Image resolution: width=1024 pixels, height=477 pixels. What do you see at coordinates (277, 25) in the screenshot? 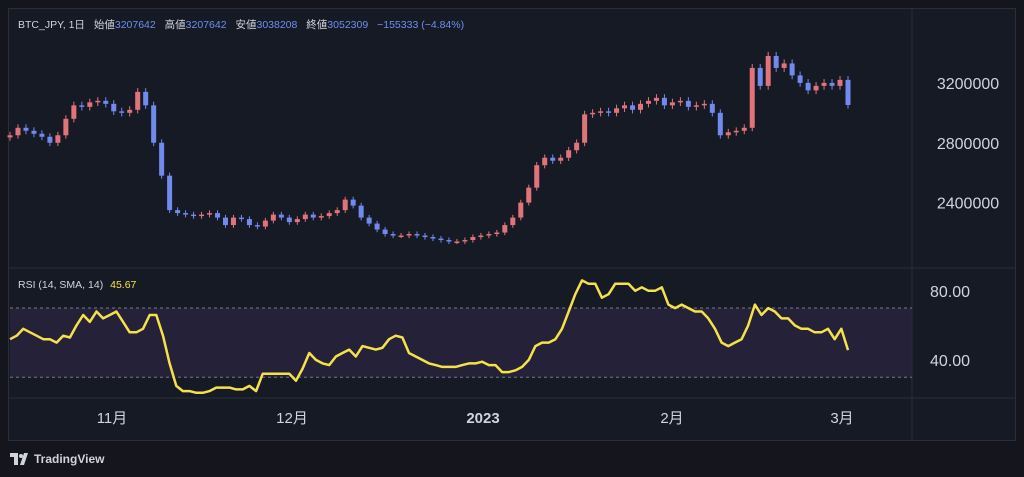
I see `low-value: 3038208` at bounding box center [277, 25].